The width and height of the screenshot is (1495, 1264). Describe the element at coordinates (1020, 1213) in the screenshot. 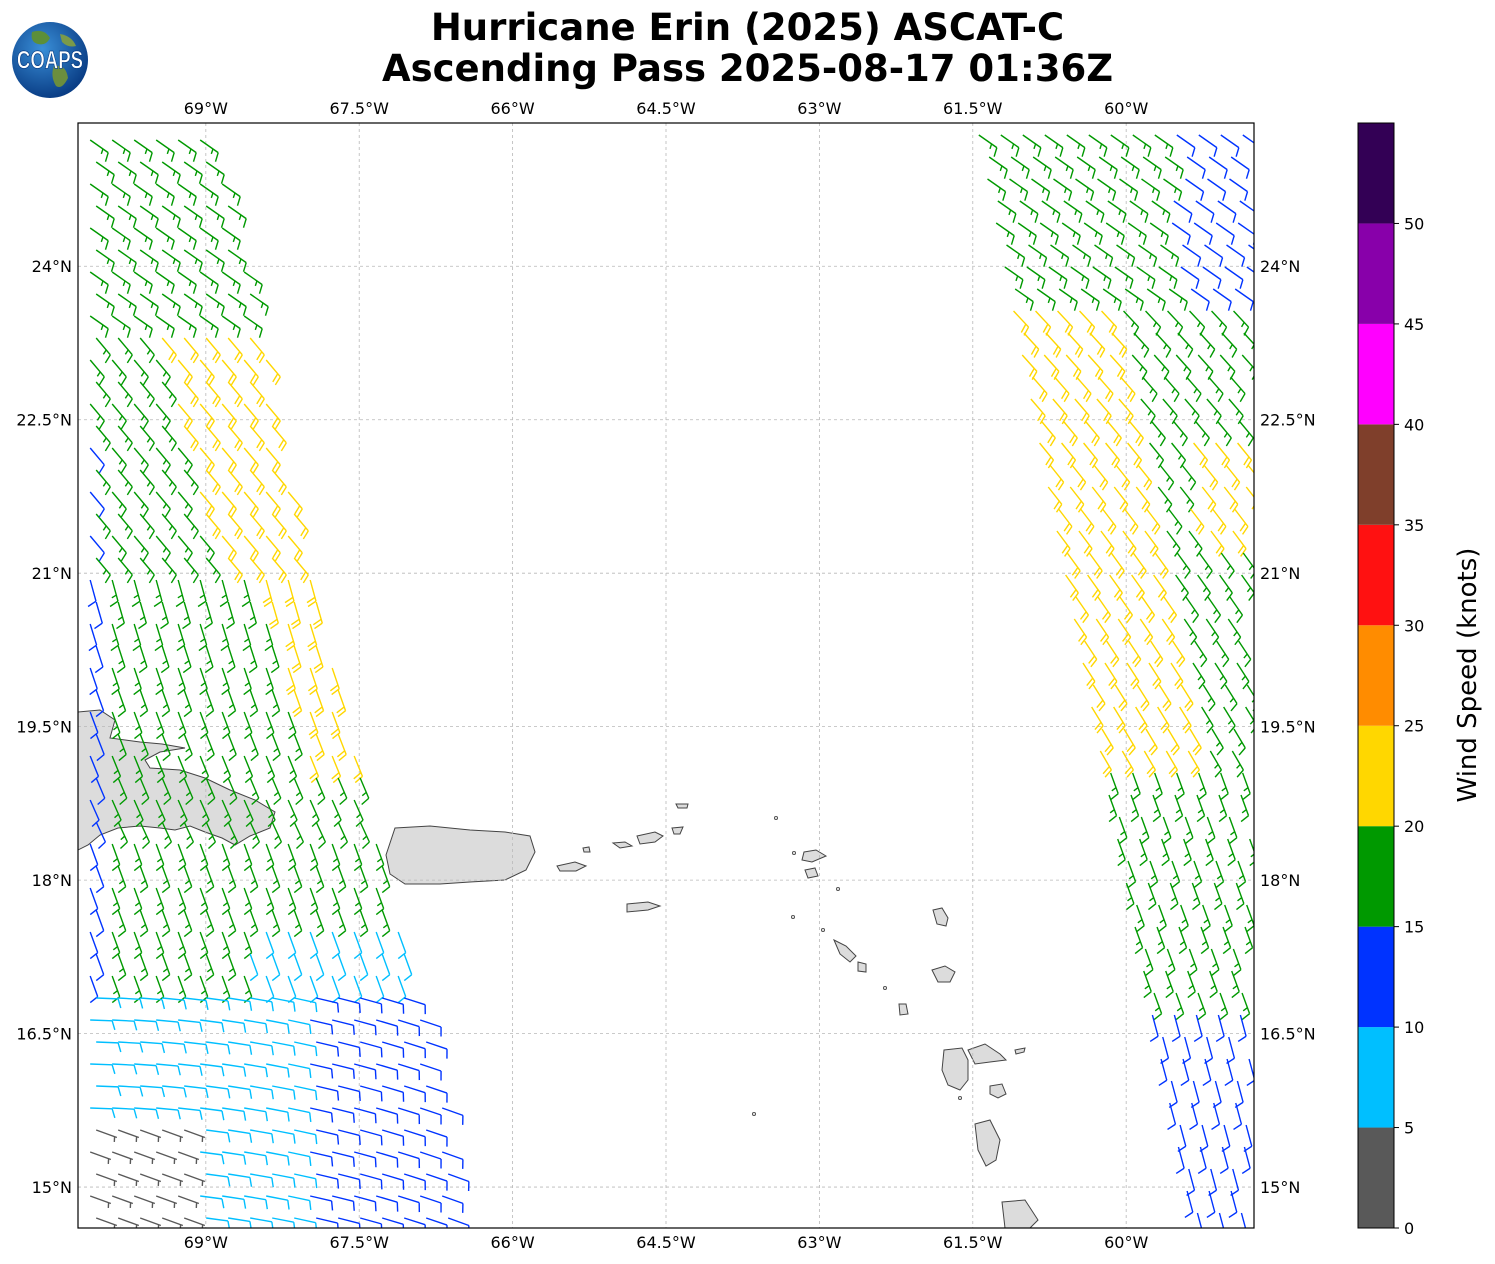

I see `land-martinique` at that location.